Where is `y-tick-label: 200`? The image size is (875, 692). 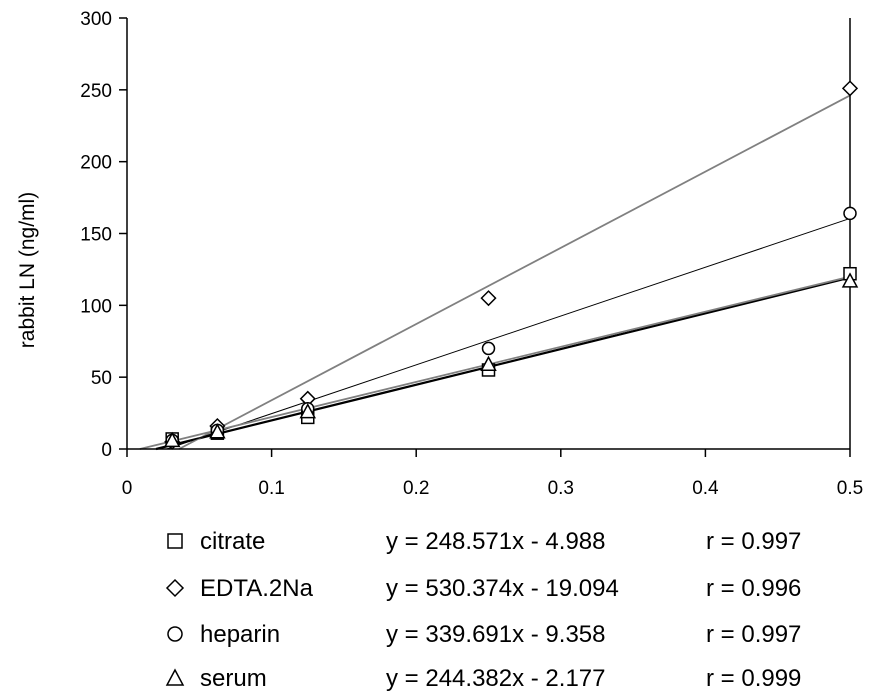
y-tick-label: 200 is located at coordinates (96, 163).